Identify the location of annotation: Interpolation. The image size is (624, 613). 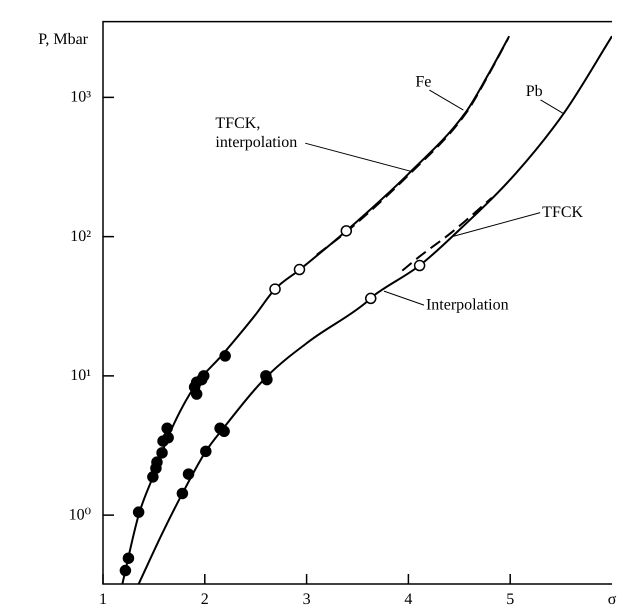
(467, 305).